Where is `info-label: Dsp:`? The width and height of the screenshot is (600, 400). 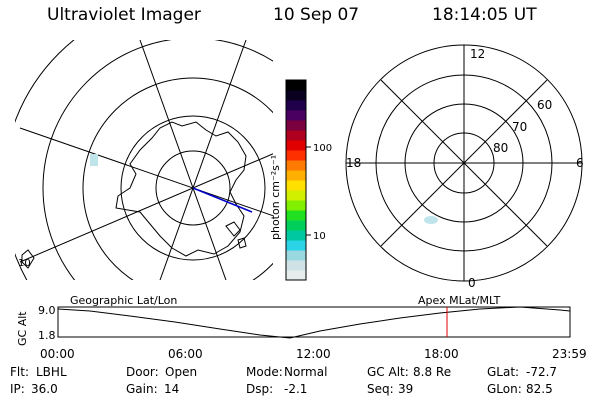 info-label: Dsp: is located at coordinates (259, 389).